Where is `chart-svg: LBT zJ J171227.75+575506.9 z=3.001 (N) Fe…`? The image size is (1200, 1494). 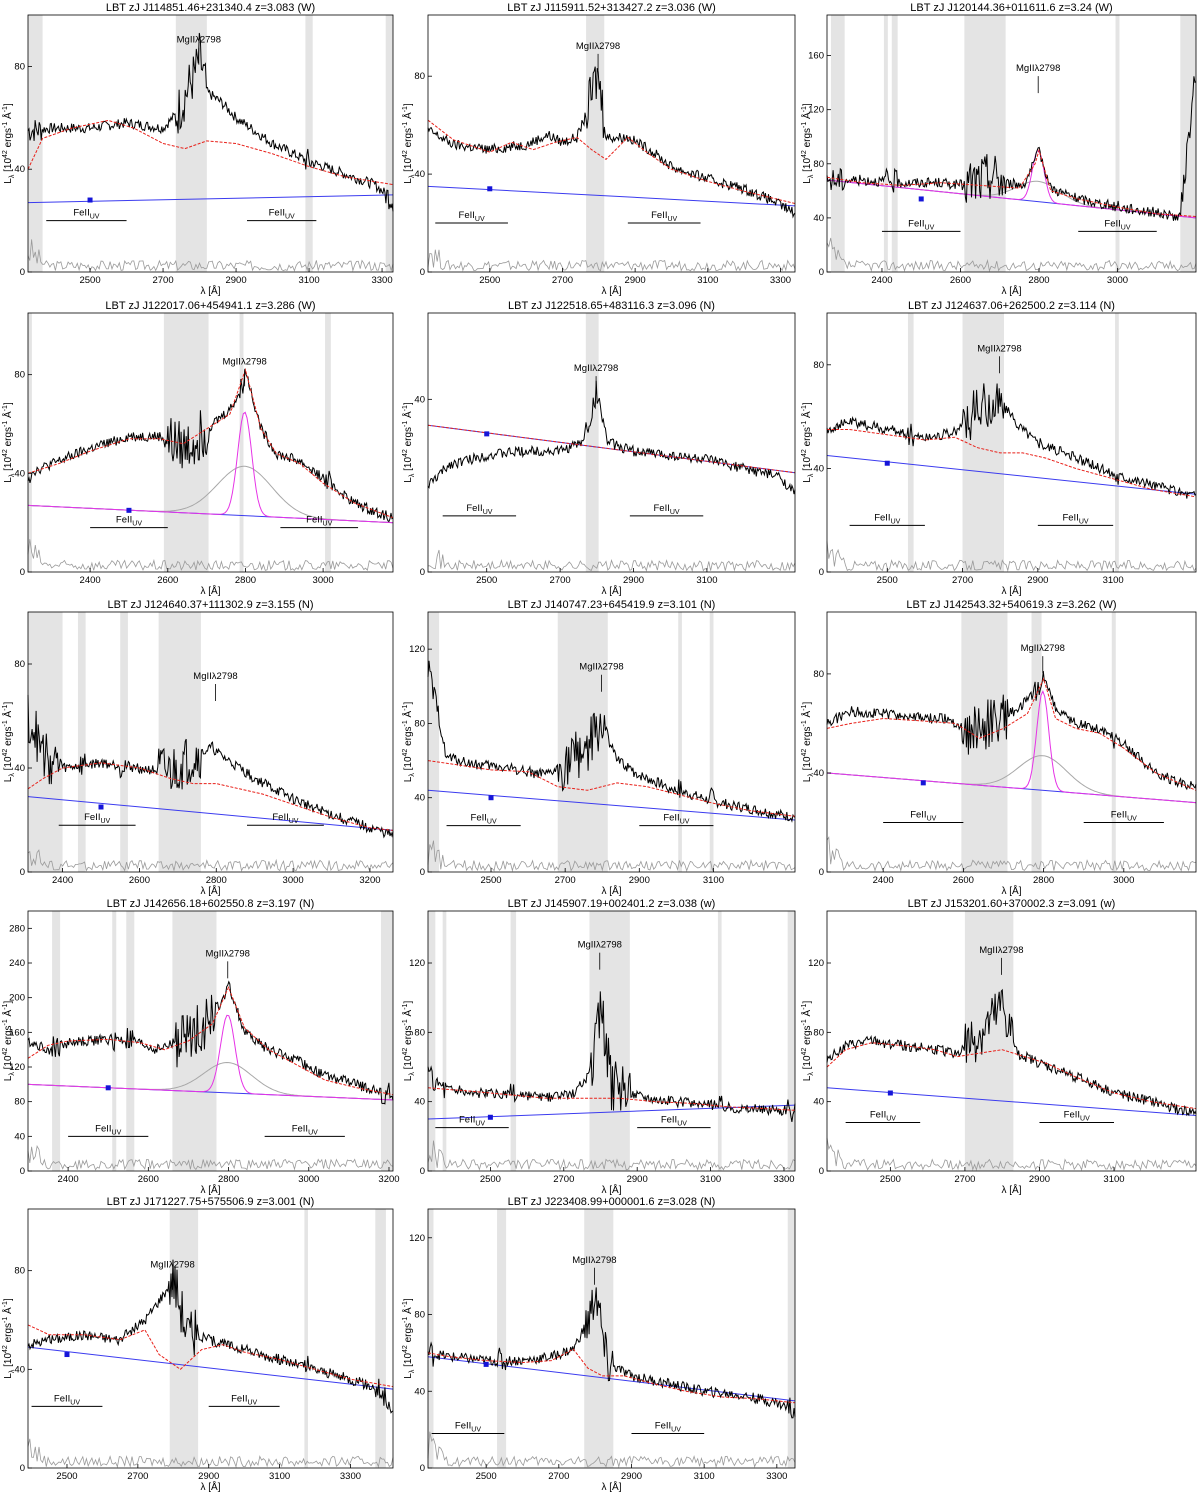 chart-svg: LBT zJ J171227.75+575506.9 z=3.001 (N) Fe… is located at coordinates (197, 1344).